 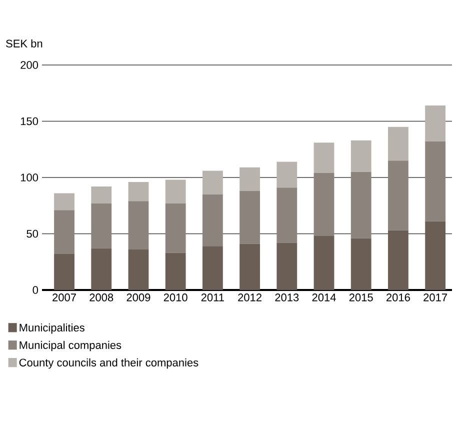 I want to click on x-tick-label: 2010, so click(x=176, y=298).